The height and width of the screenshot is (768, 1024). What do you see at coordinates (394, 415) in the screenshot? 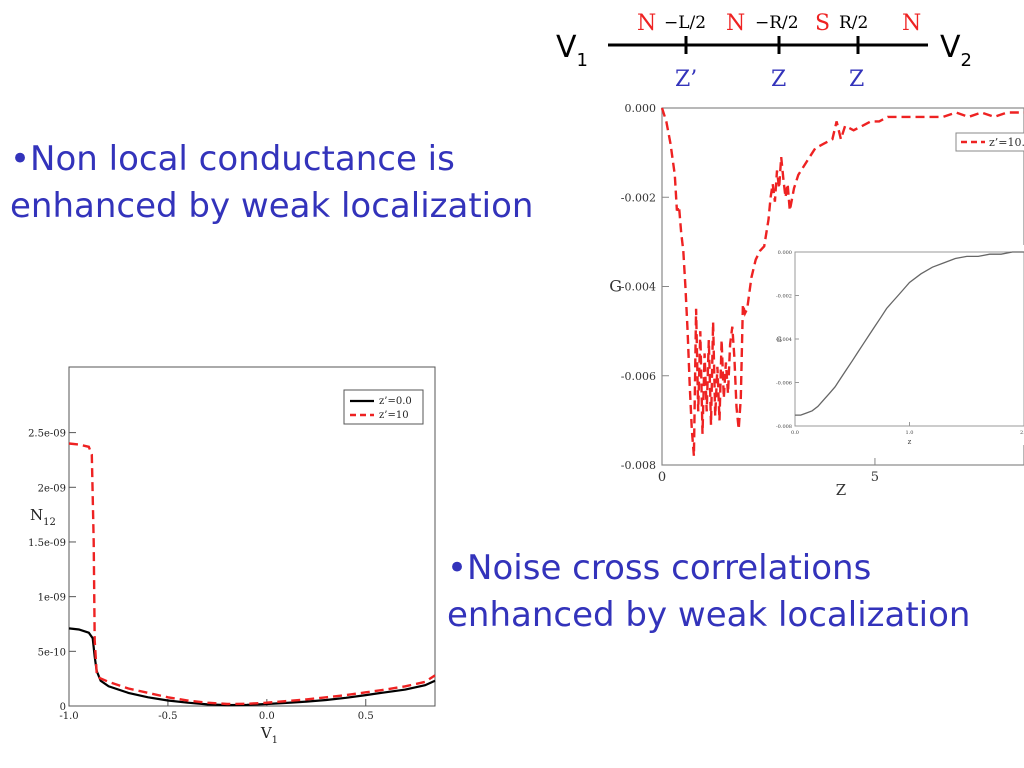
I see `legend-label-z10: z’=10` at bounding box center [394, 415].